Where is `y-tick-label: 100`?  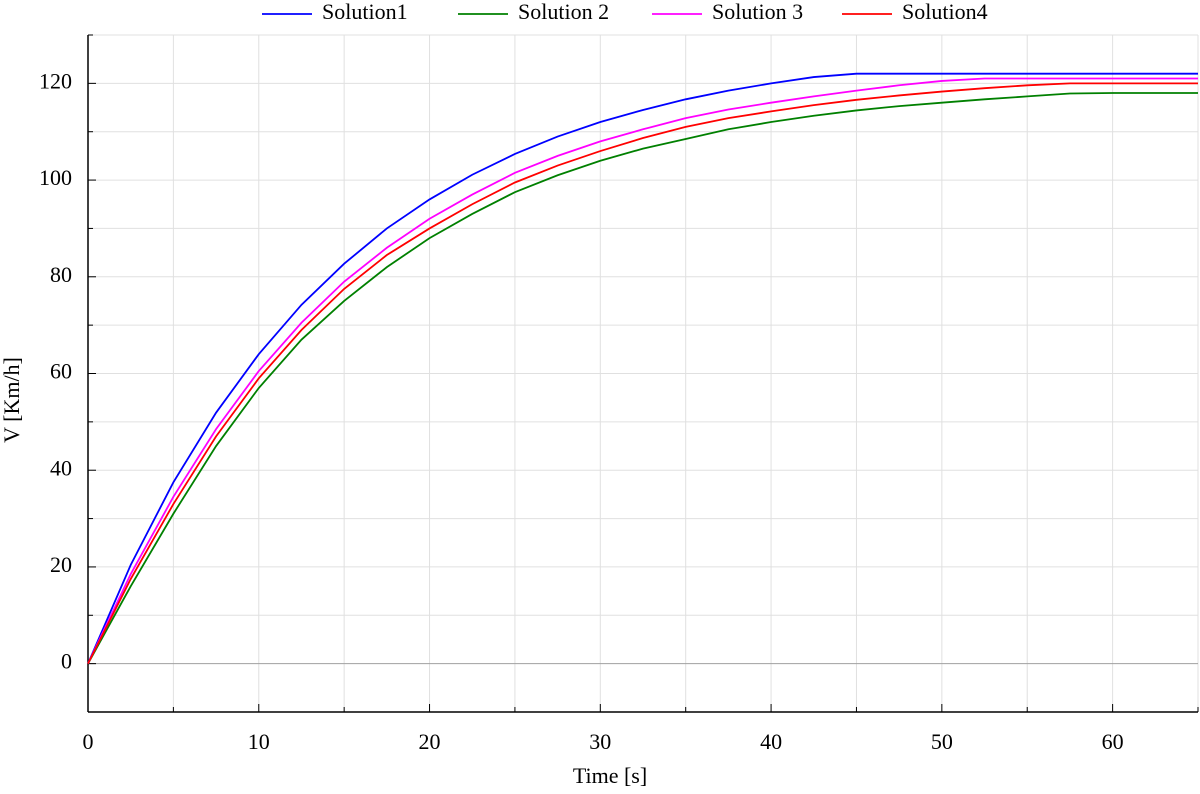
y-tick-label: 100 is located at coordinates (55, 177).